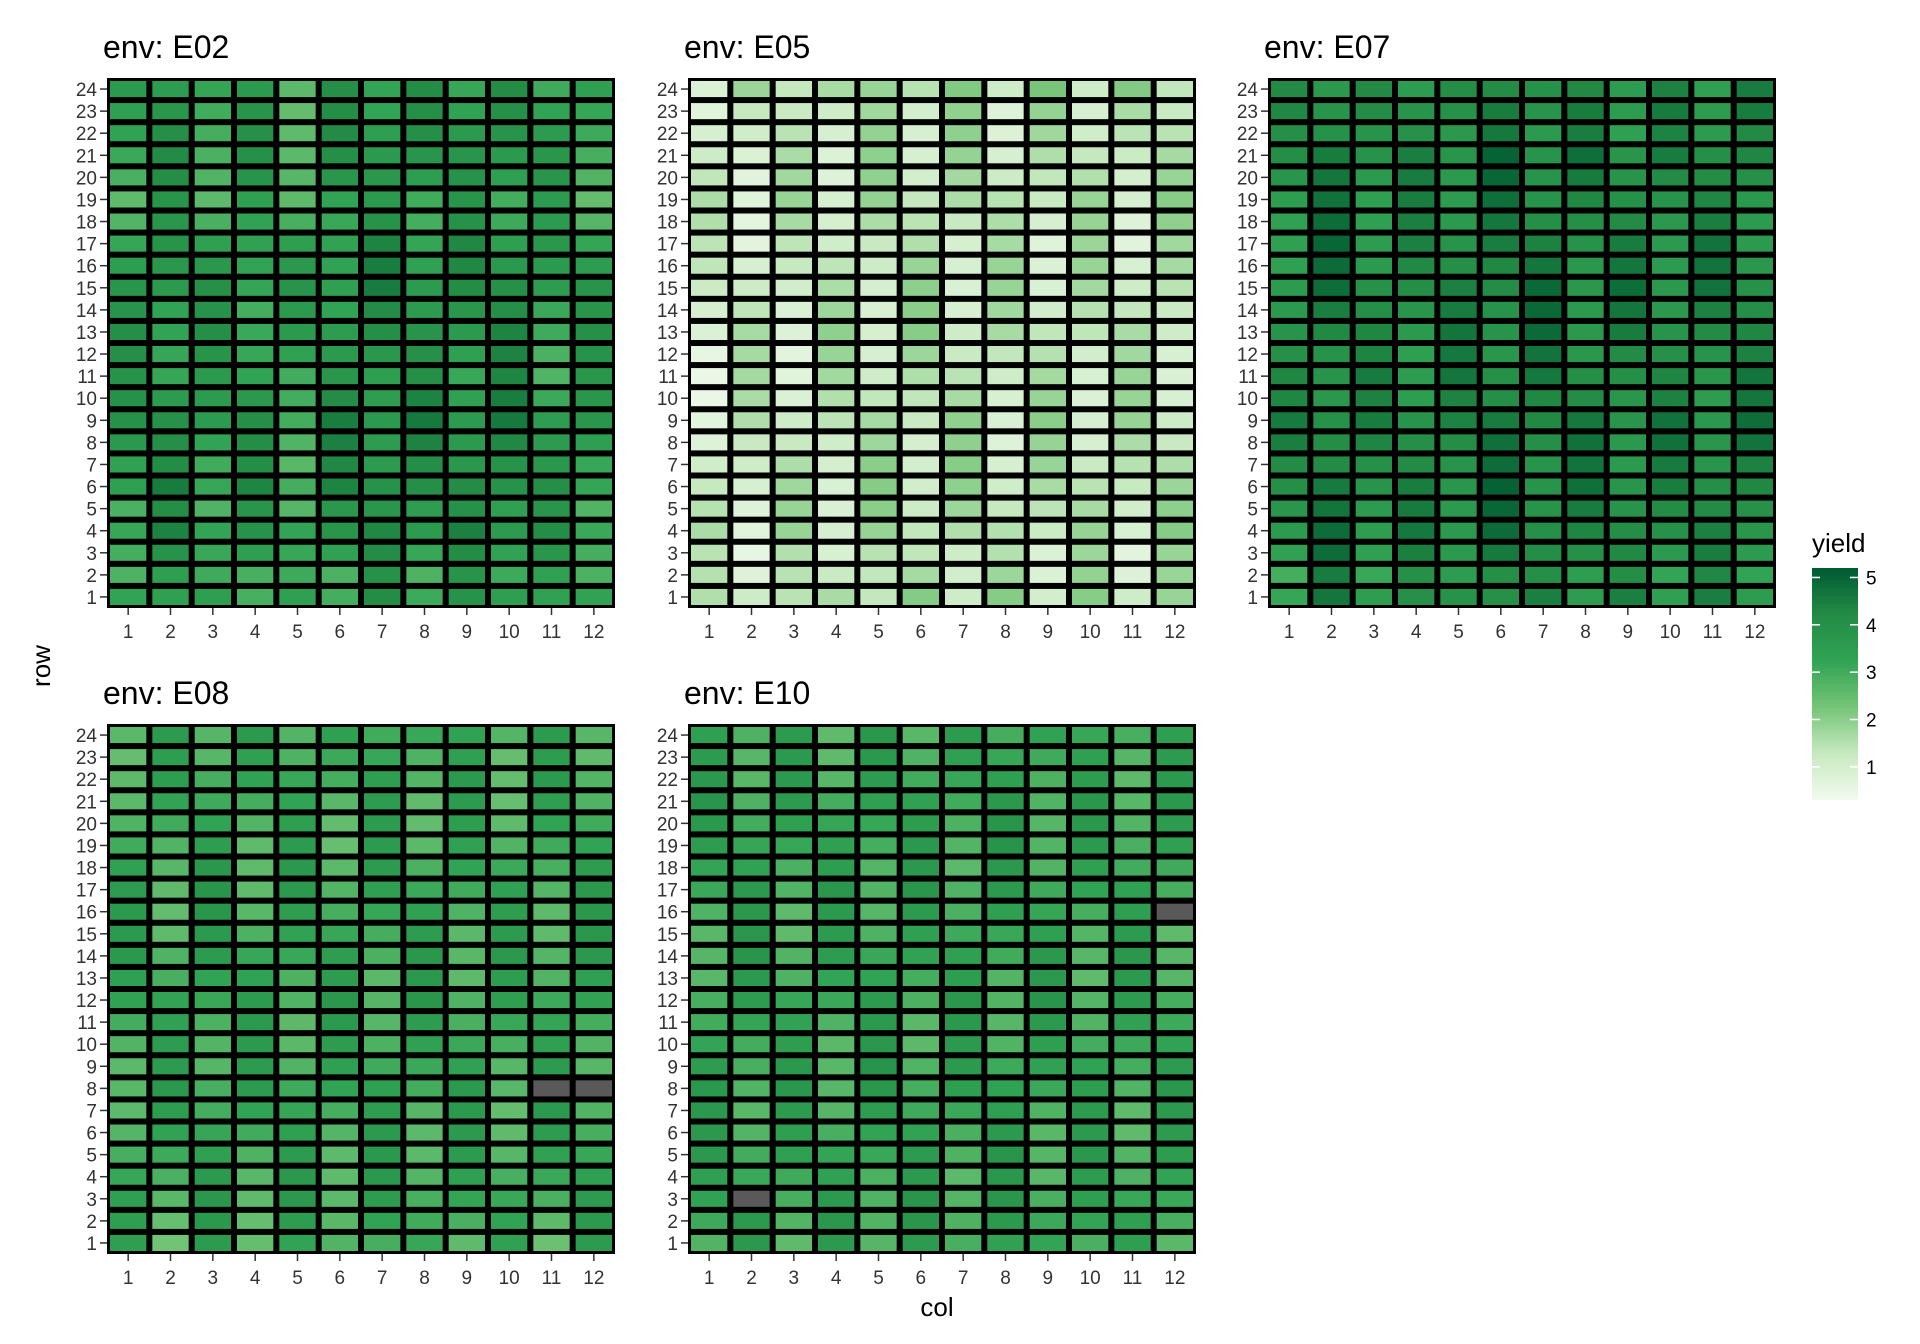 The width and height of the screenshot is (1920, 1344). What do you see at coordinates (672, 510) in the screenshot?
I see `y-tick-label: 5` at bounding box center [672, 510].